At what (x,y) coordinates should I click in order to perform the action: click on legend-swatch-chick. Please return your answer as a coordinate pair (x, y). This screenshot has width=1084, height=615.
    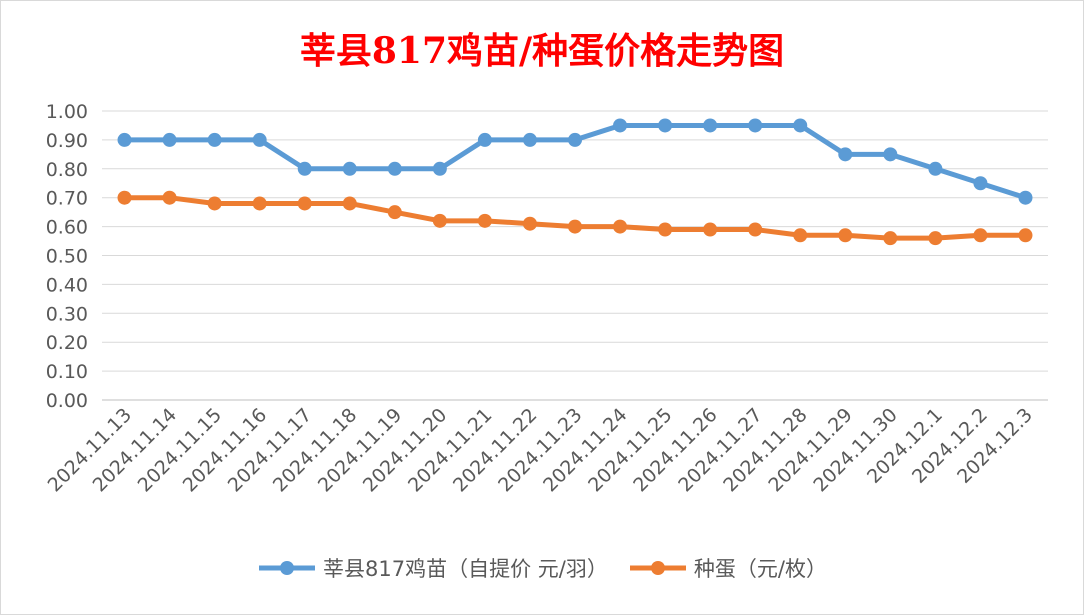
    Looking at the image, I should click on (287, 568).